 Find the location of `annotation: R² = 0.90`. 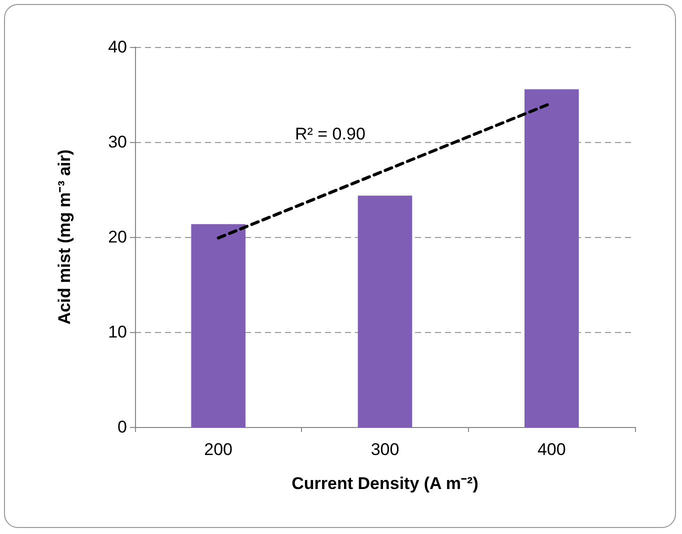

annotation: R² = 0.90 is located at coordinates (330, 134).